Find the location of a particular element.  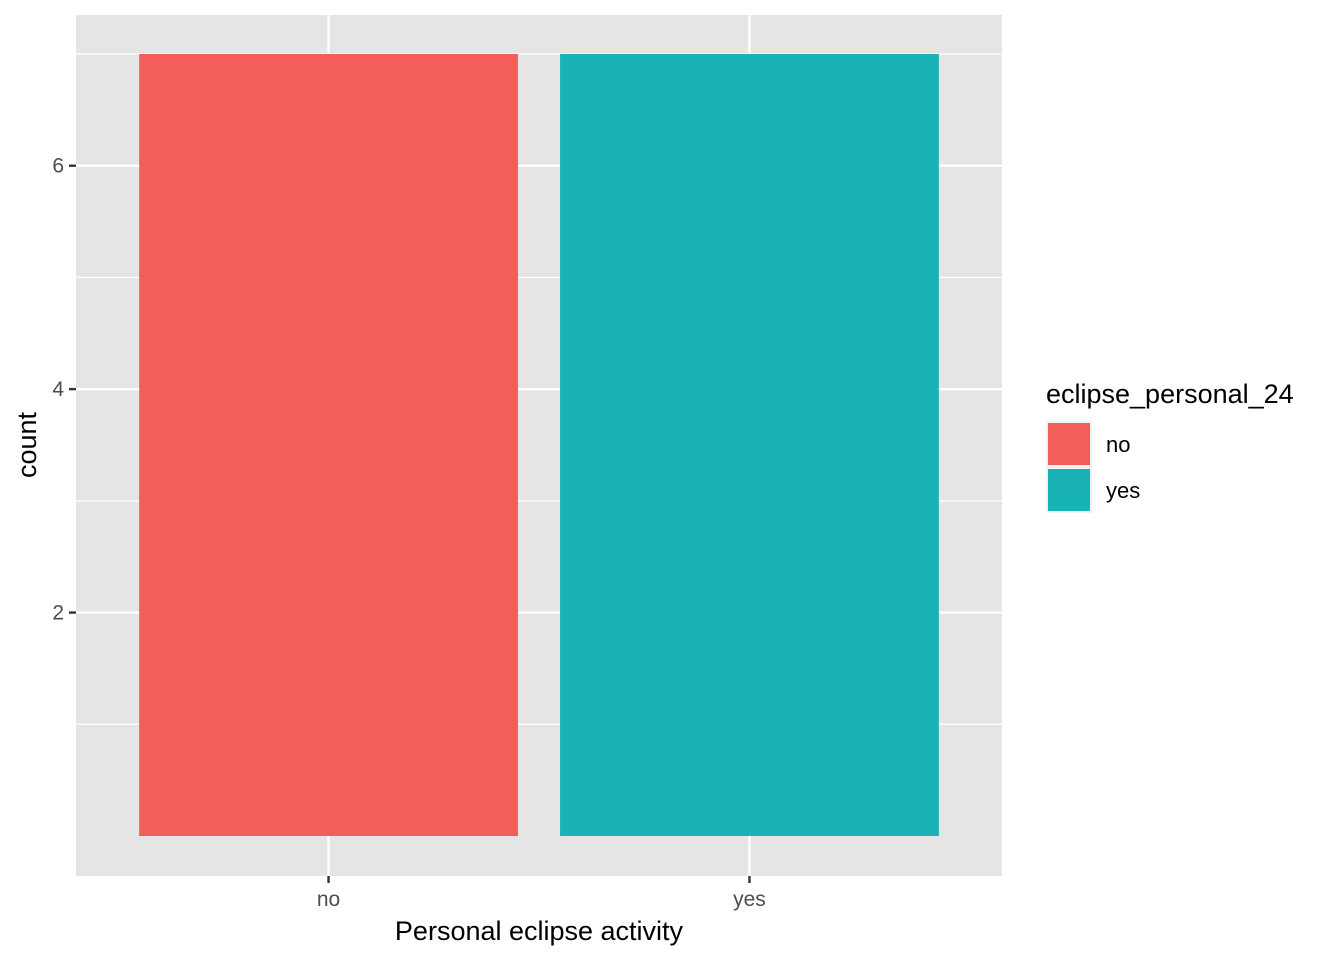

y-tick-label: 2 is located at coordinates (58, 613).